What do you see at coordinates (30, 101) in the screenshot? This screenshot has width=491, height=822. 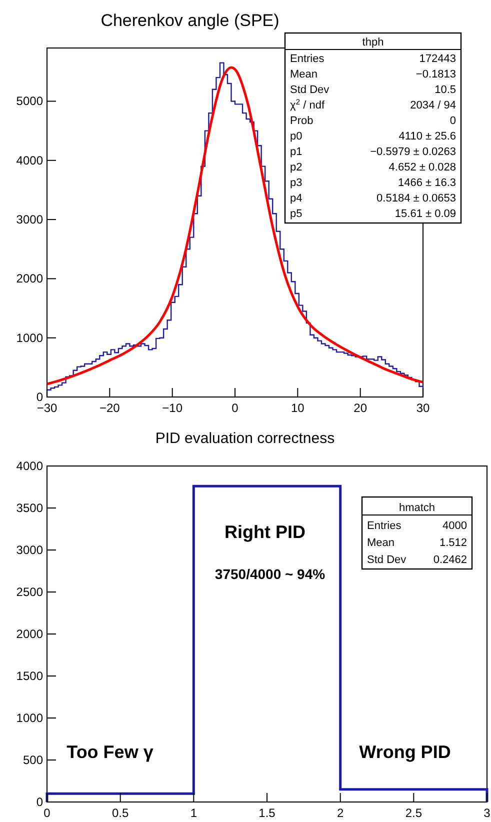 I see `y-tick-label: 5000` at bounding box center [30, 101].